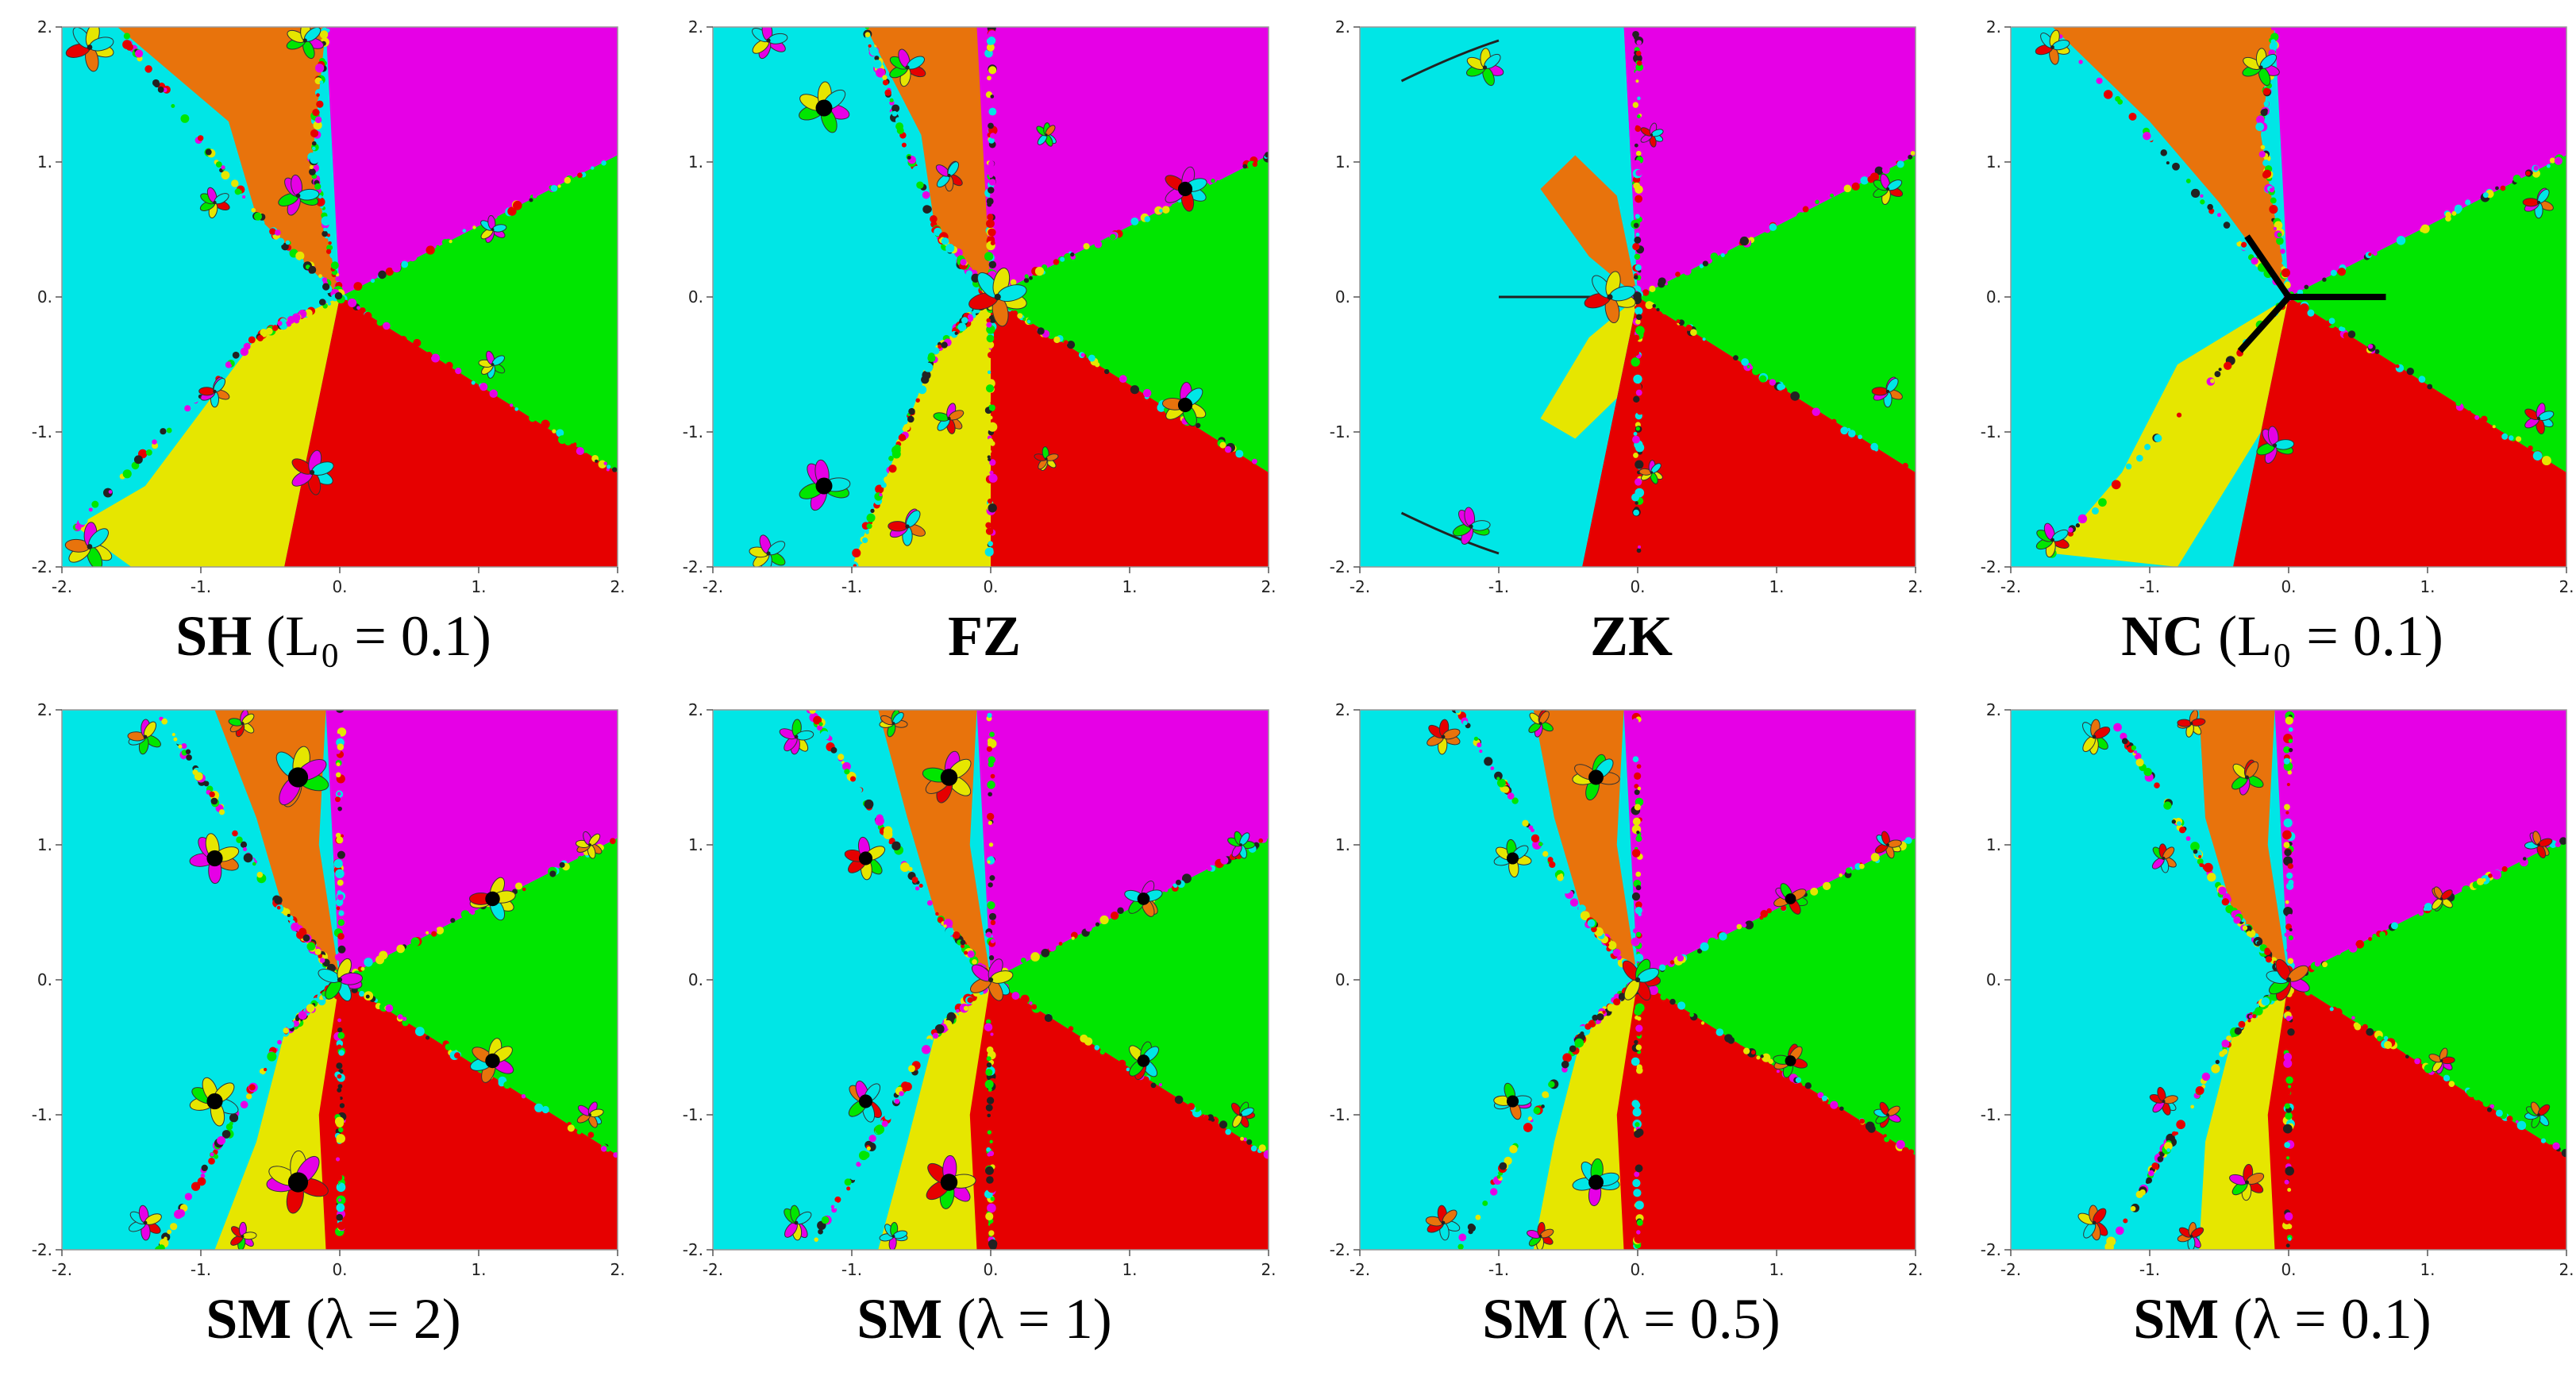 The height and width of the screenshot is (1380, 2576). I want to click on basin-regions, so click(991, 980).